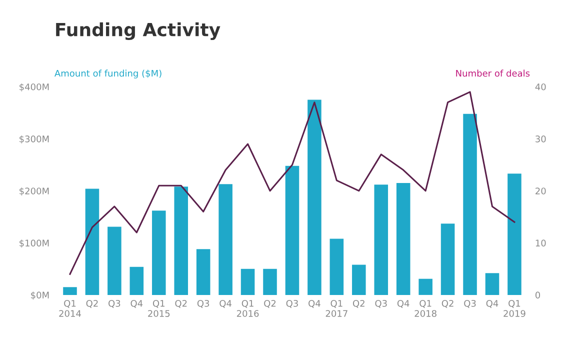 The width and height of the screenshot is (573, 347). What do you see at coordinates (159, 308) in the screenshot?
I see `x-tick-label: Q1 2015` at bounding box center [159, 308].